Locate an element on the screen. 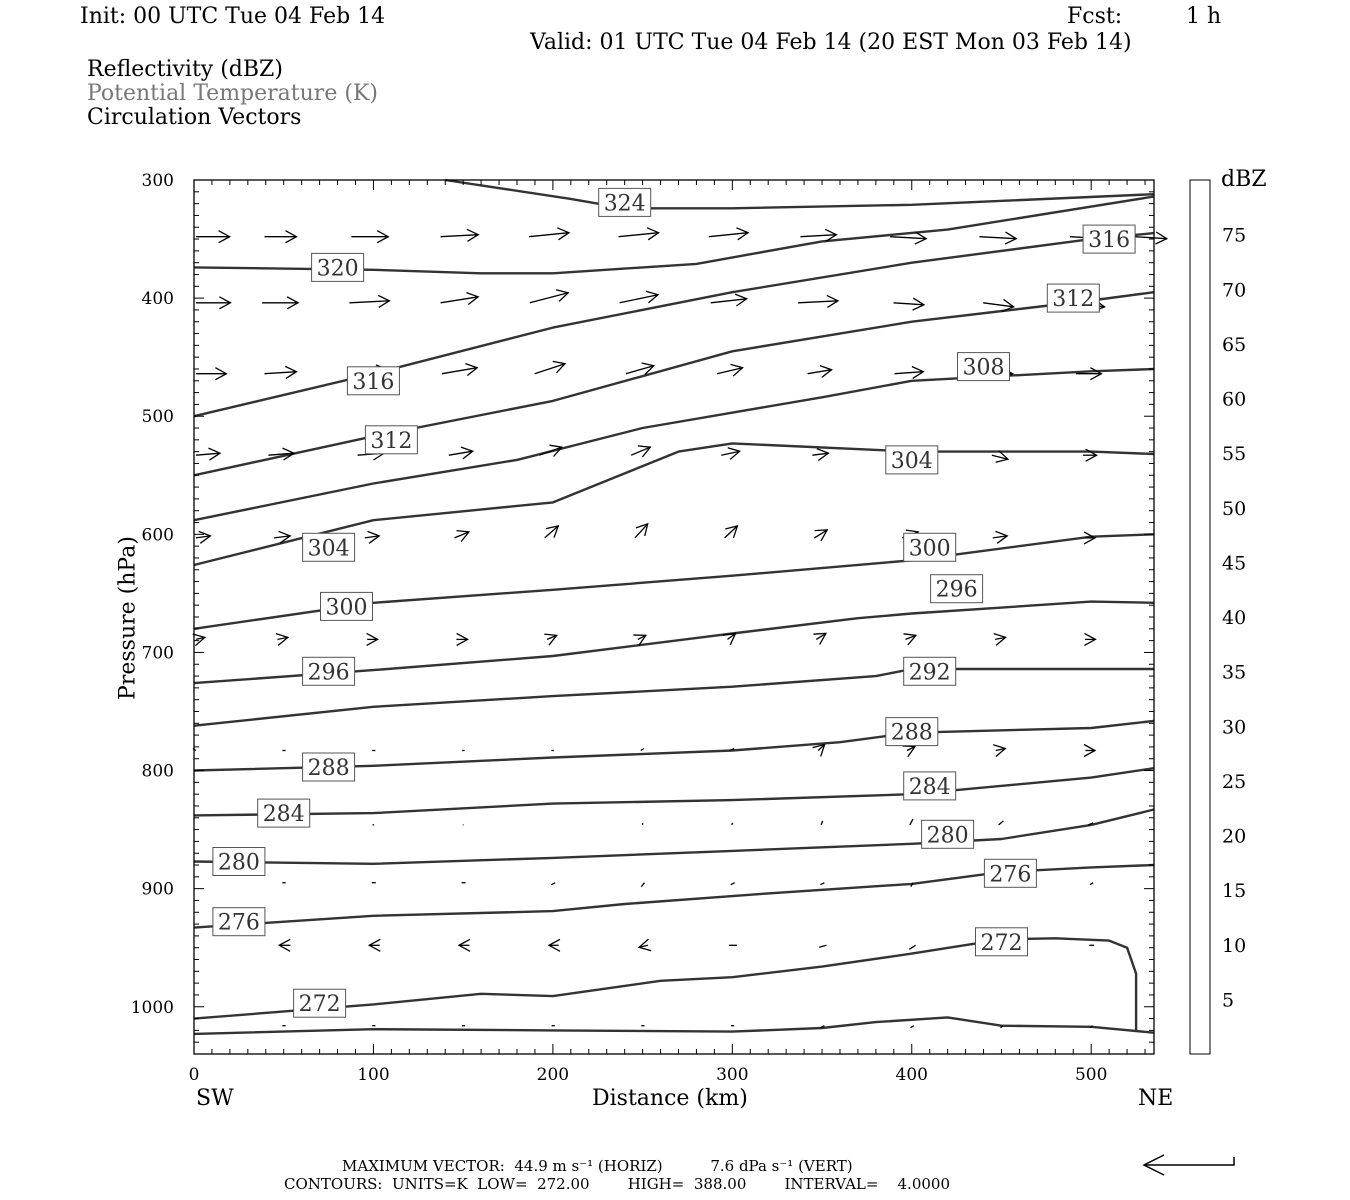 Image resolution: width=1350 pixels, height=1200 pixels. contour-label-272-box is located at coordinates (1001, 942).